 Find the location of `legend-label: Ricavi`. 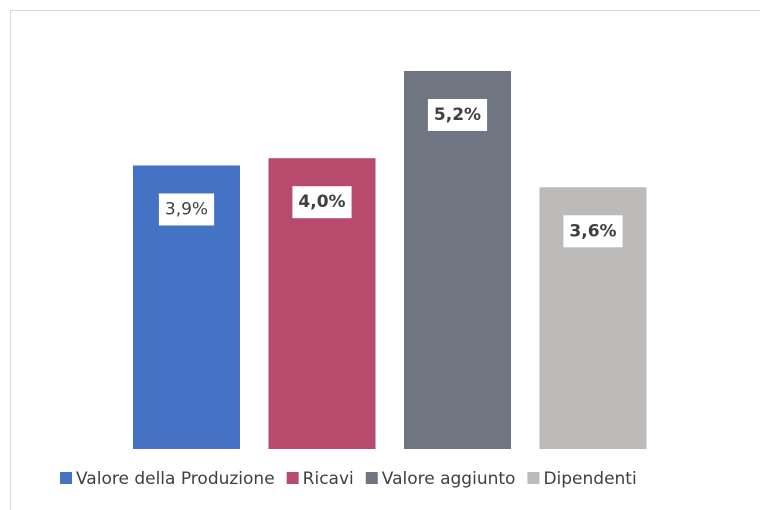

legend-label: Ricavi is located at coordinates (328, 479).